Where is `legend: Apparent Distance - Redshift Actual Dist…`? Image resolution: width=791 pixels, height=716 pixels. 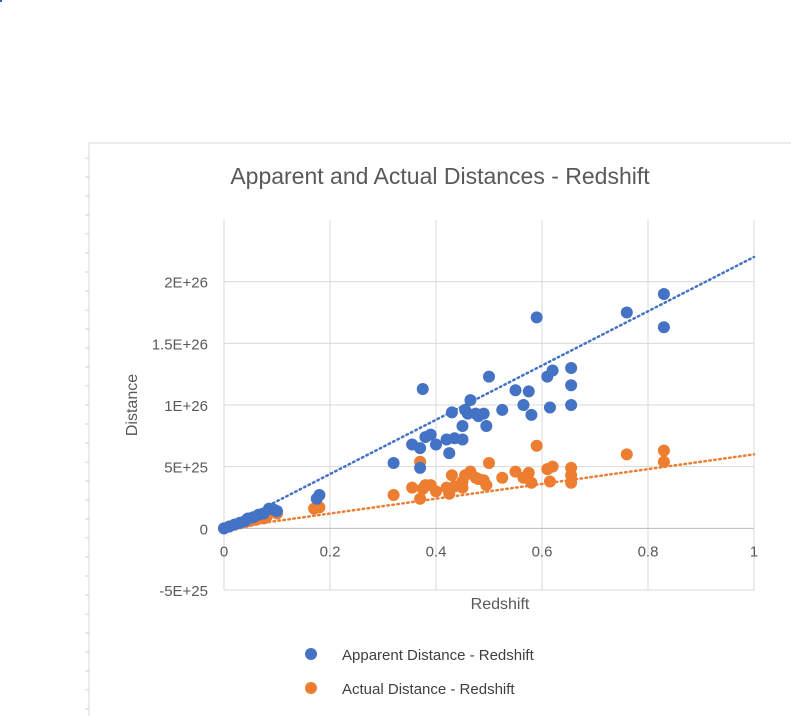
legend: Apparent Distance - Redshift Actual Dist… is located at coordinates (420, 672).